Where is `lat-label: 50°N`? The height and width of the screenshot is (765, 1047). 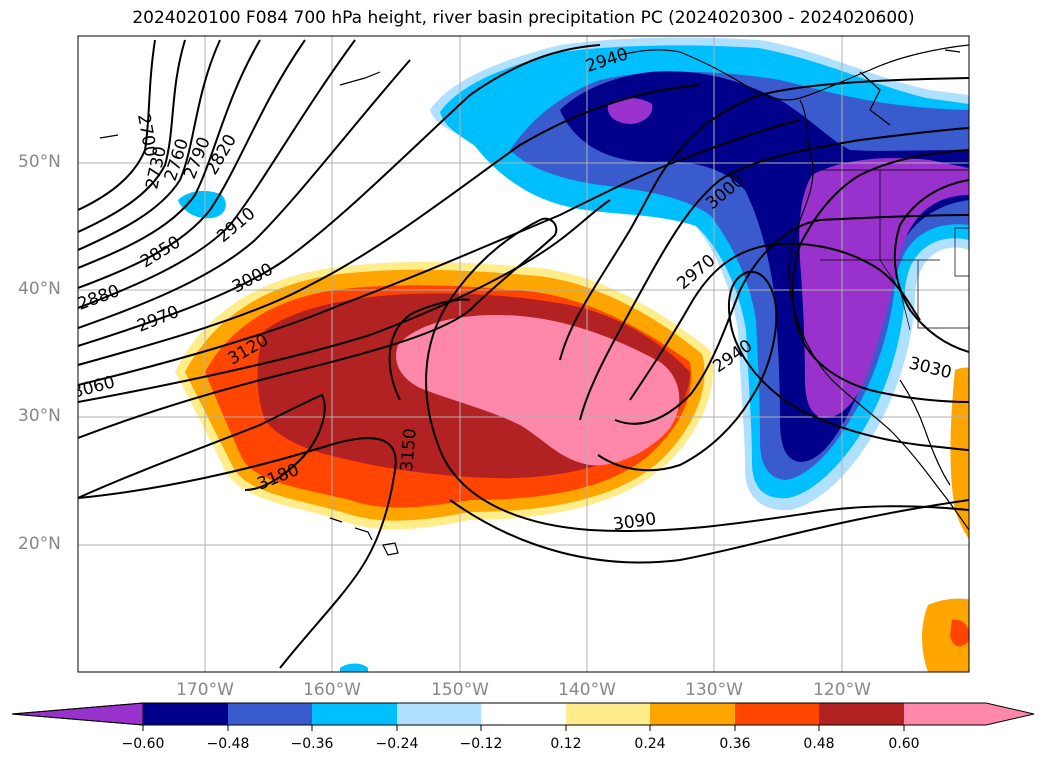 lat-label: 50°N is located at coordinates (39, 162).